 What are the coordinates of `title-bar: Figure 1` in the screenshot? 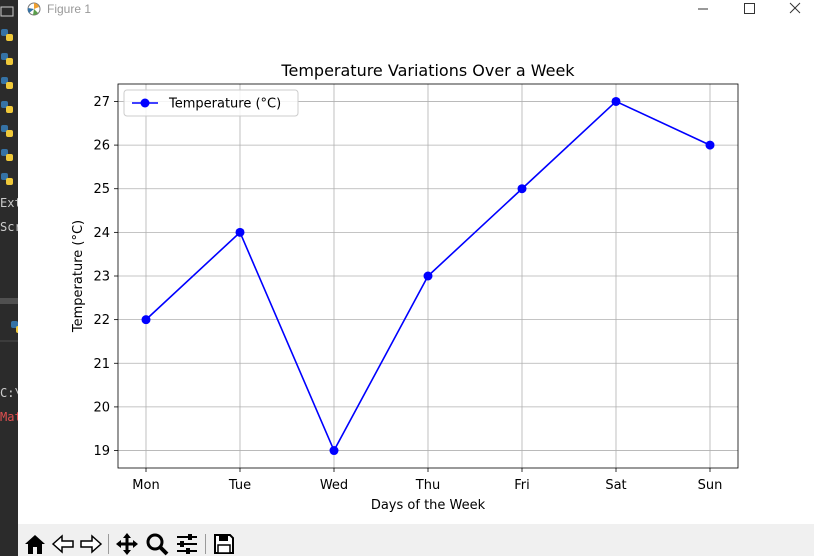 It's located at (416, 10).